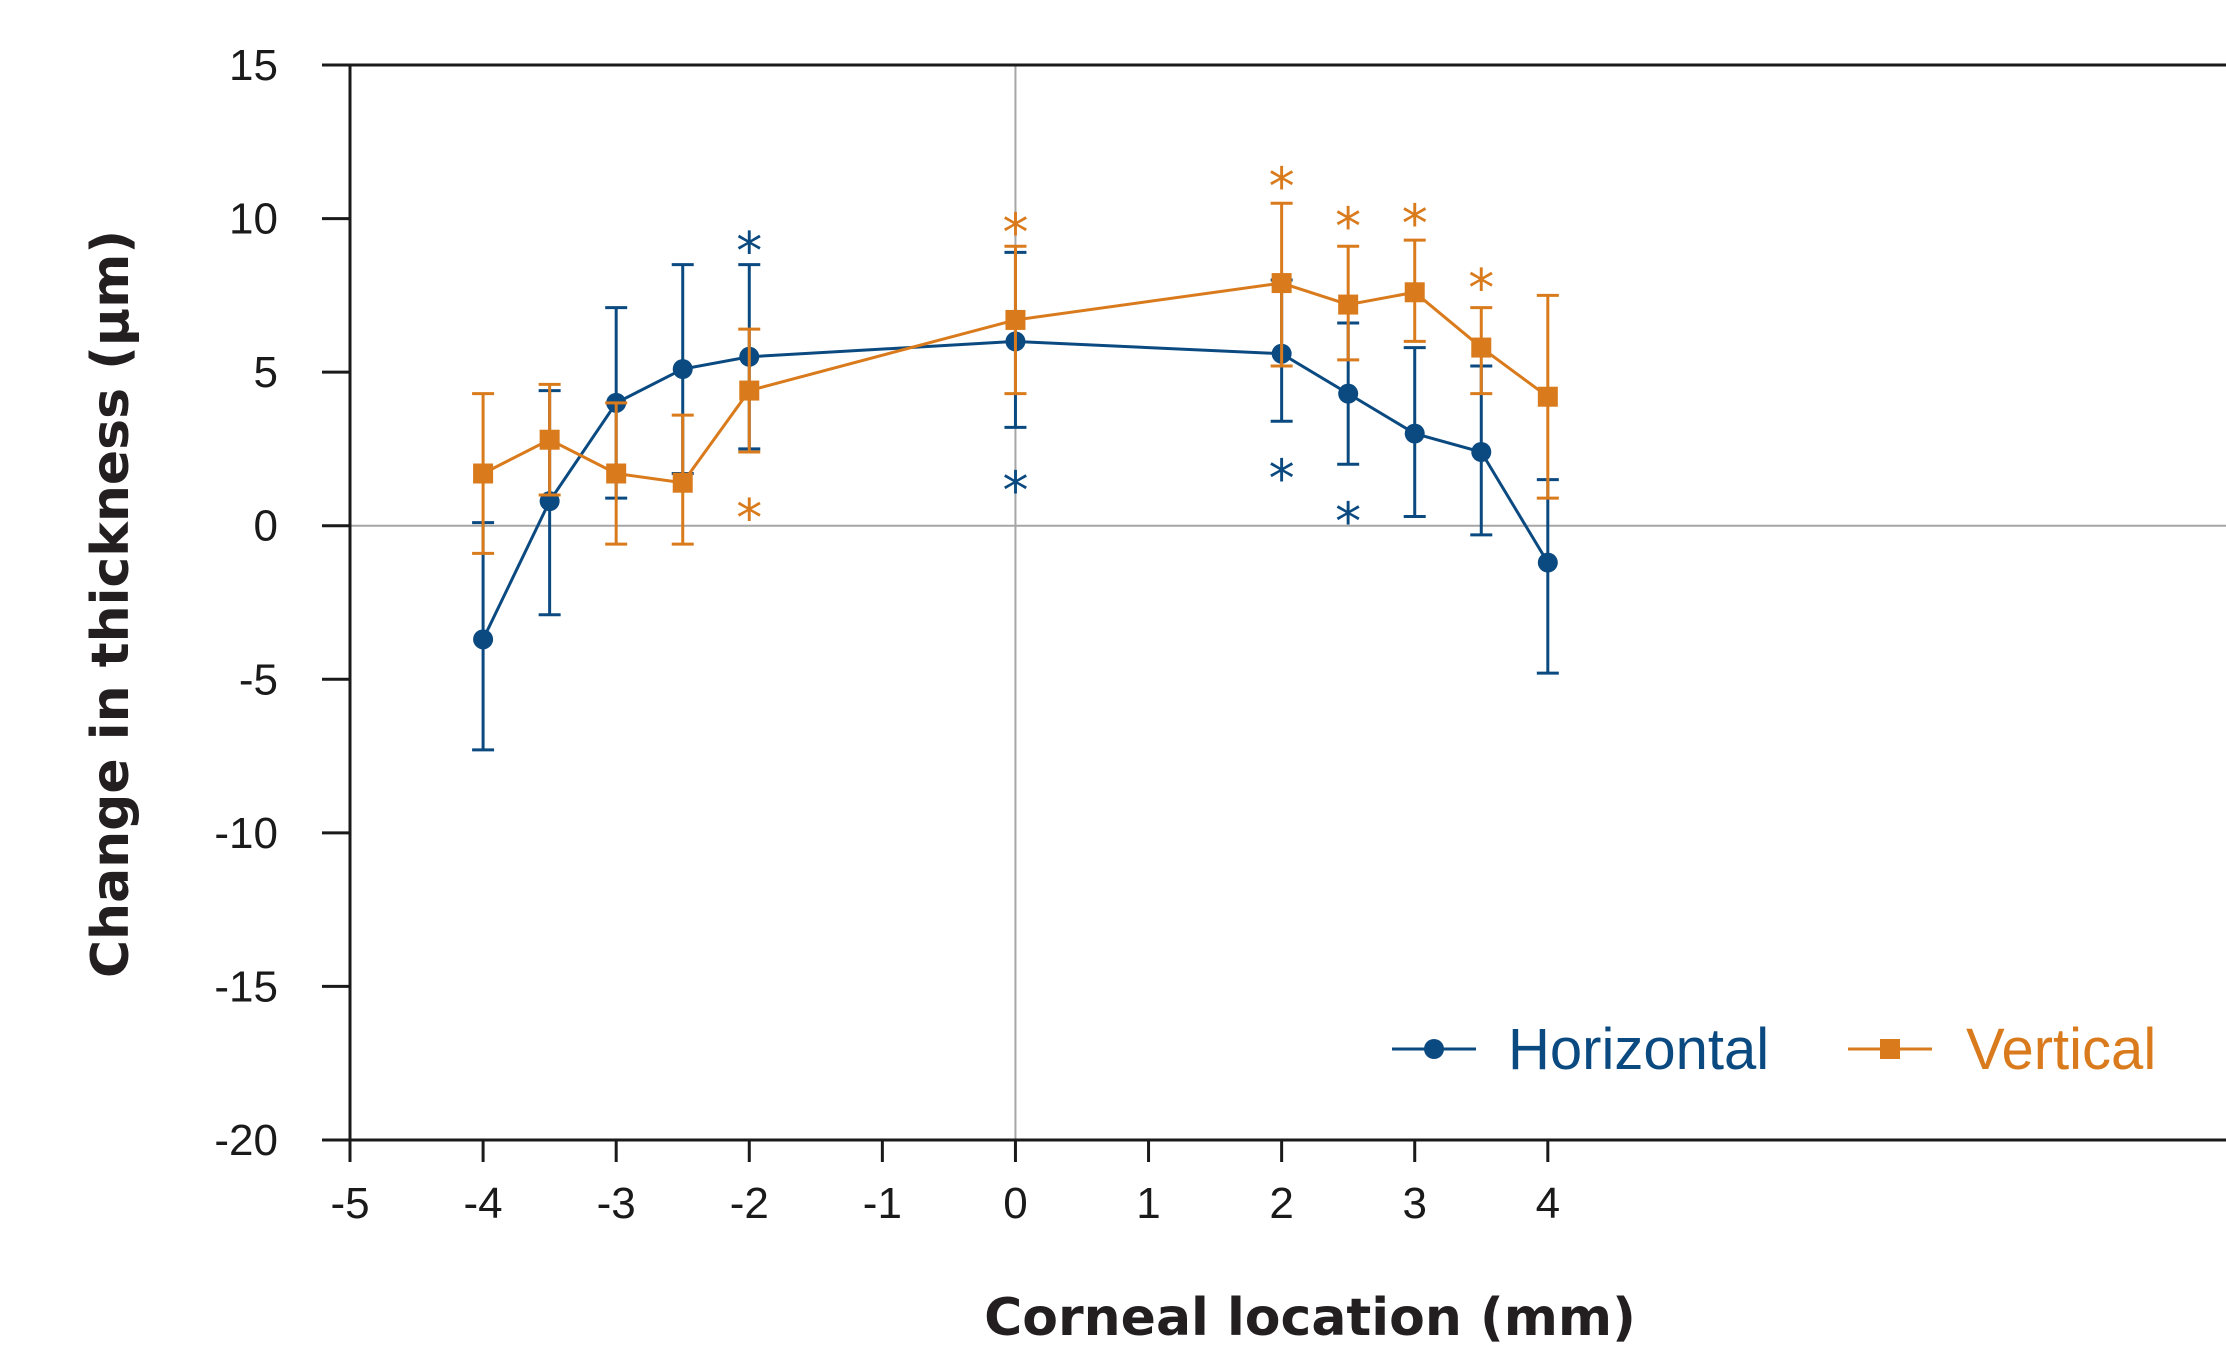 The width and height of the screenshot is (2226, 1347). I want to click on y-tick-label: -10, so click(246, 833).